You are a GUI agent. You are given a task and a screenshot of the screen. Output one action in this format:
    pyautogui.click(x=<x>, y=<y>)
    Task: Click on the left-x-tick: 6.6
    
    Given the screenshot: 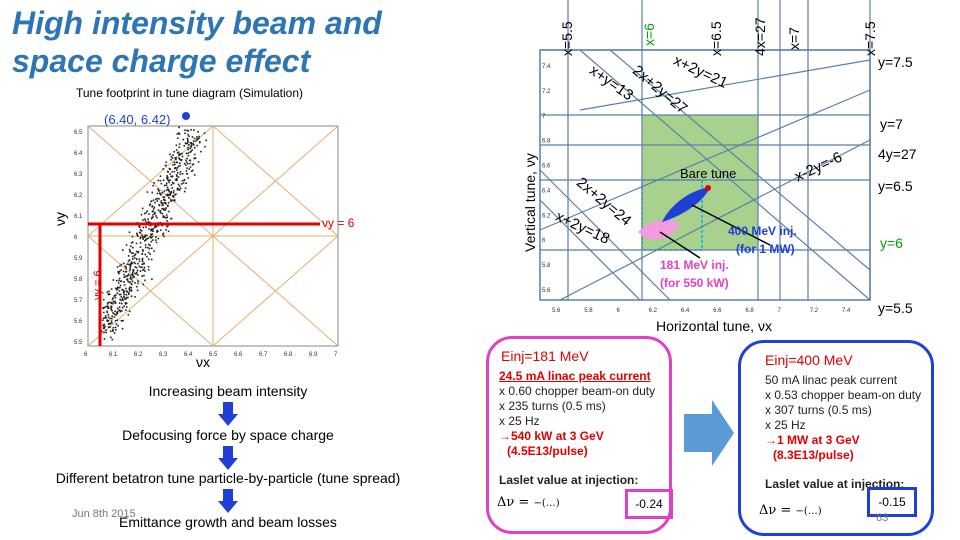 What is the action you would take?
    pyautogui.click(x=238, y=355)
    